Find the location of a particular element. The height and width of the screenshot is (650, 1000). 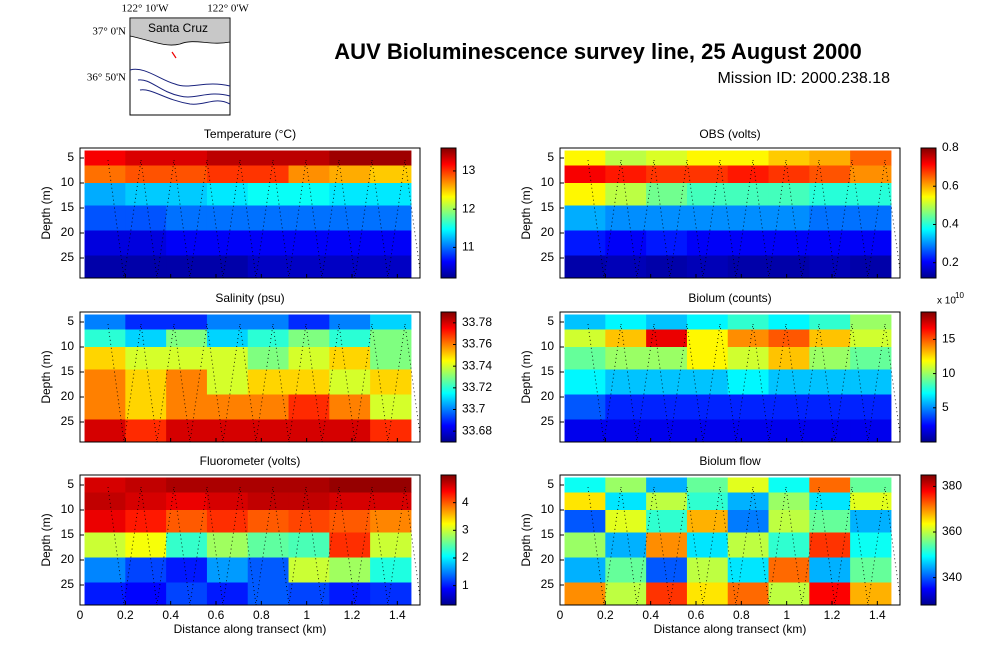

x-tick-label: 1.4 is located at coordinates (877, 615).